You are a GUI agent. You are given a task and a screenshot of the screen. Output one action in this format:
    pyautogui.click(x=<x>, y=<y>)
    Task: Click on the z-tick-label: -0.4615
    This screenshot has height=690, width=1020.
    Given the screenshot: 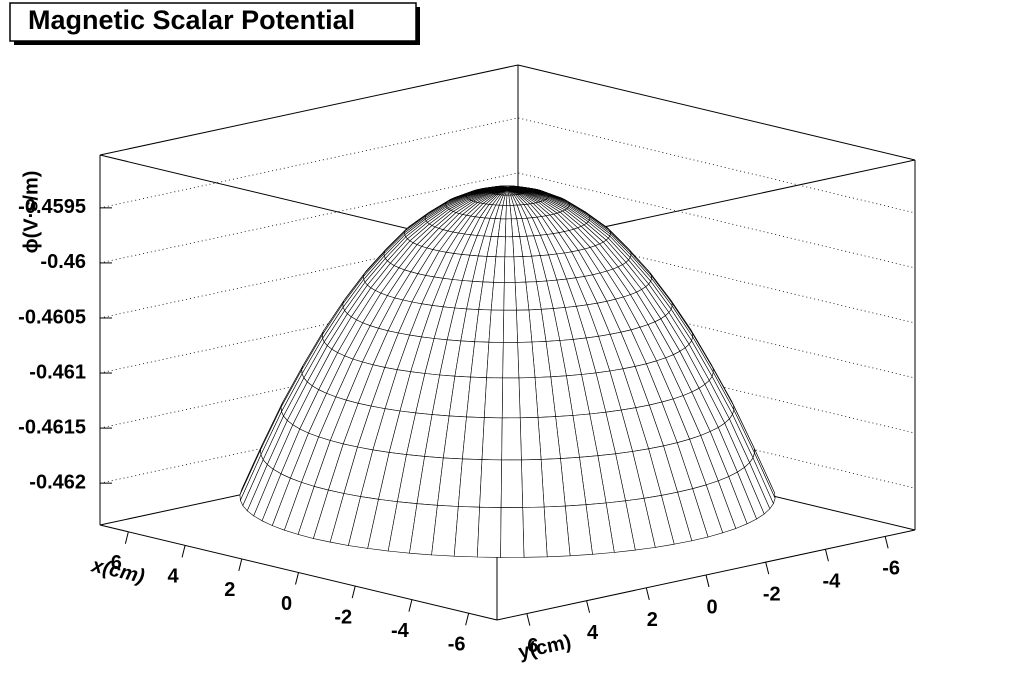 What is the action you would take?
    pyautogui.click(x=52, y=427)
    